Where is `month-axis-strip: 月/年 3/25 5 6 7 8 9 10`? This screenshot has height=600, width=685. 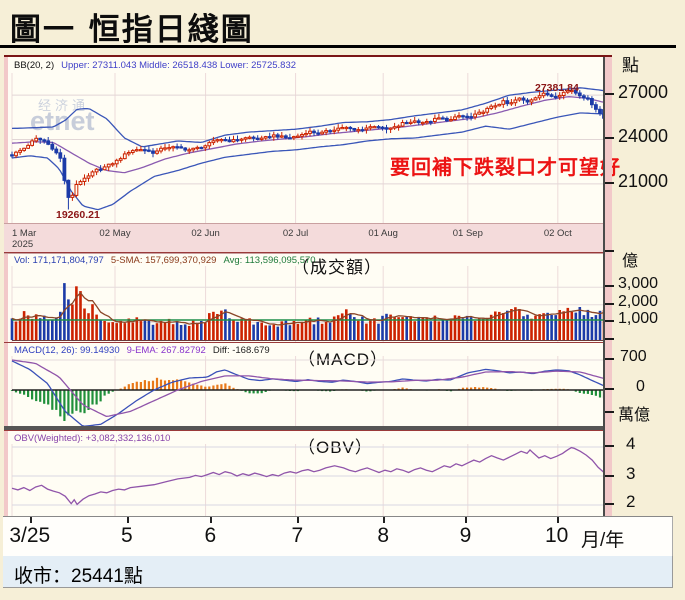
month-axis-strip: 月/年 3/25 5 6 7 8 9 10 is located at coordinates (338, 536).